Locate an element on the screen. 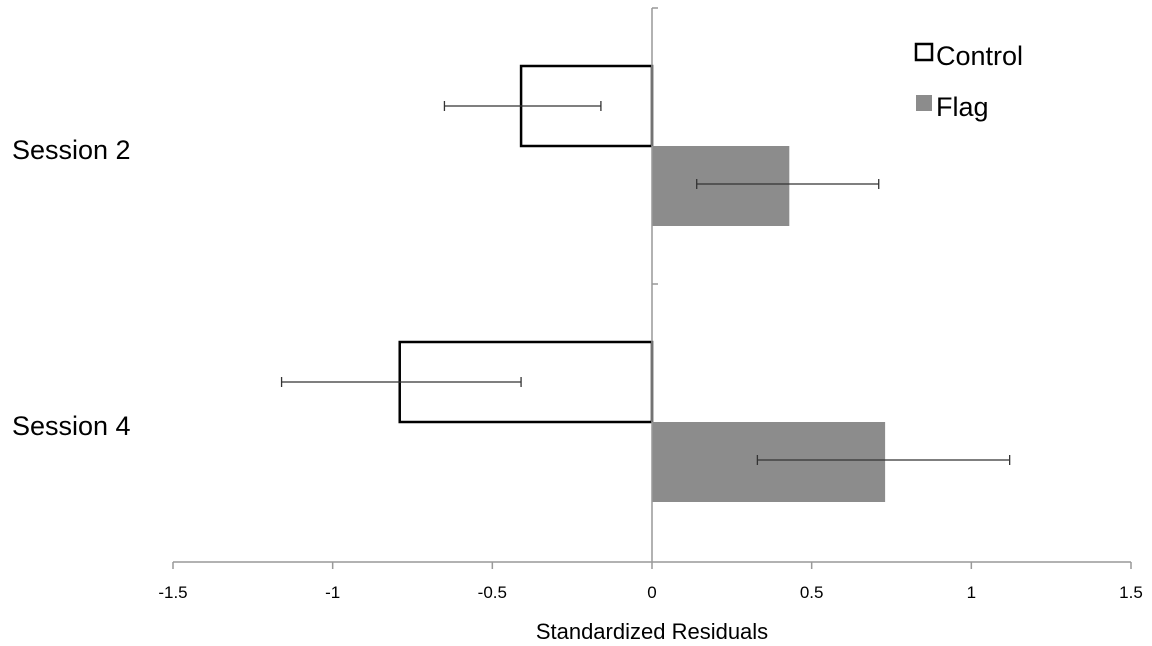 The image size is (1152, 646). category-label-2: Session 4 is located at coordinates (71, 426).